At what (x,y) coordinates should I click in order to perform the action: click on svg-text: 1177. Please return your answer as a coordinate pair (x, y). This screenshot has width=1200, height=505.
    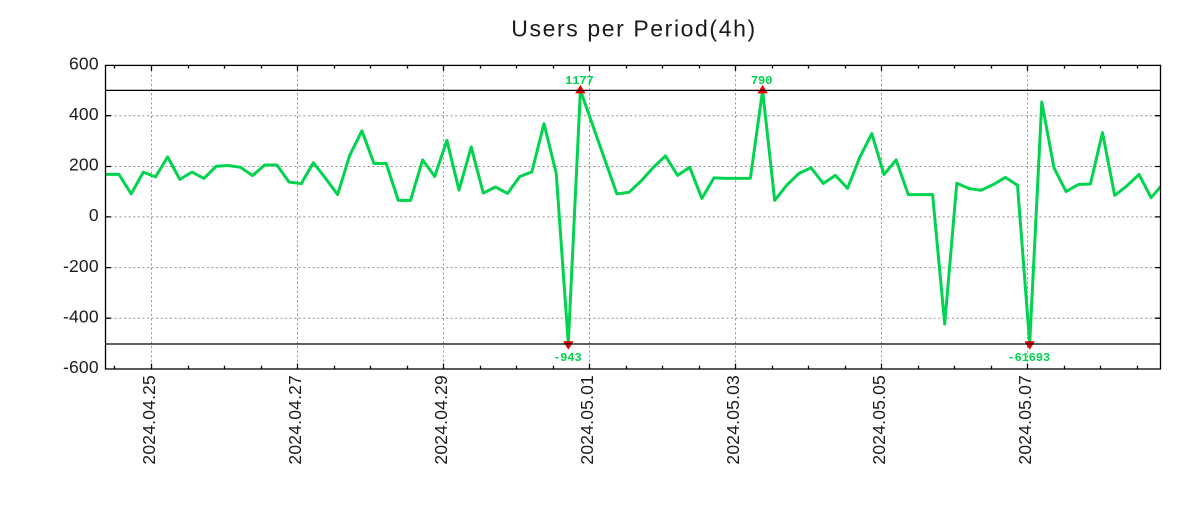
    Looking at the image, I should click on (579, 81).